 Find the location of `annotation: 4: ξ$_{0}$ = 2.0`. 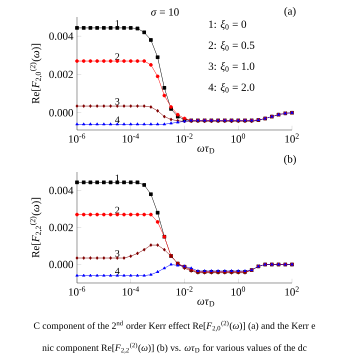

annotation: 4: ξ$_{0}$ = 2.0 is located at coordinates (231, 88).